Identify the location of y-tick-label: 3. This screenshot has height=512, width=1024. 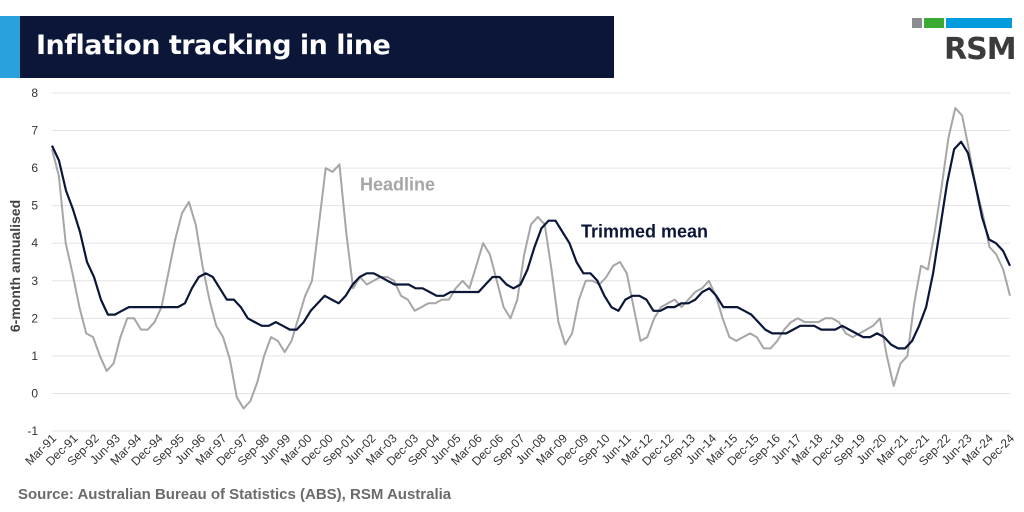
(34, 281).